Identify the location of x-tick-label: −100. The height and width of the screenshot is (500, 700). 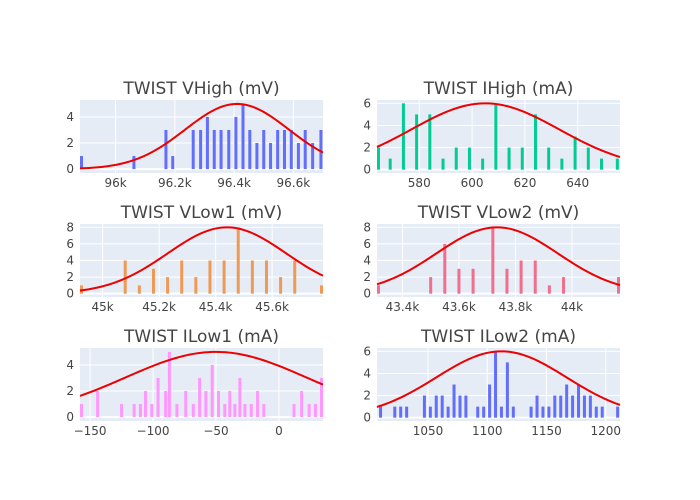
(153, 431).